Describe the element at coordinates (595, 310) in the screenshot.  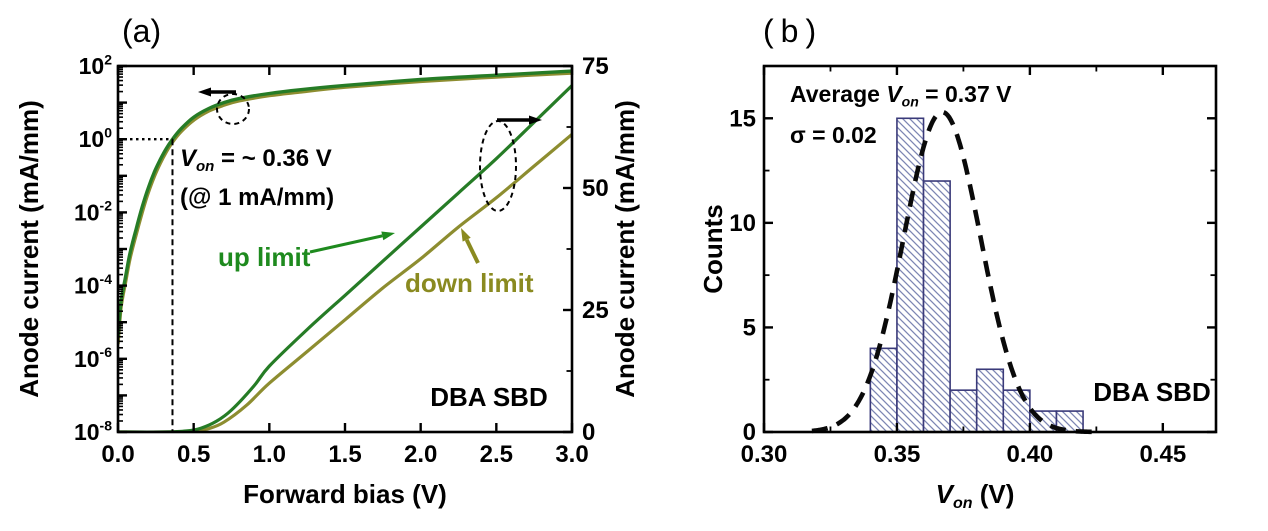
I see `panel-a-right-tick-label: 25` at that location.